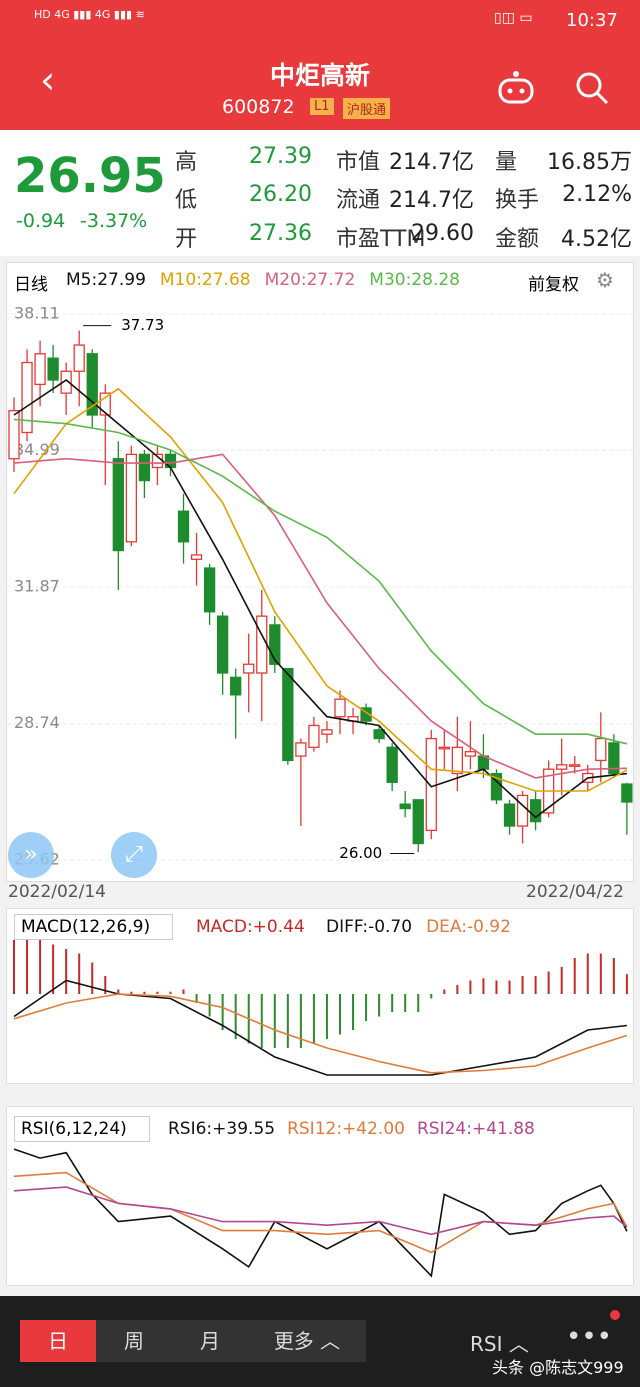  I want to click on legend-entry: RSI12:+42.00, so click(346, 1129).